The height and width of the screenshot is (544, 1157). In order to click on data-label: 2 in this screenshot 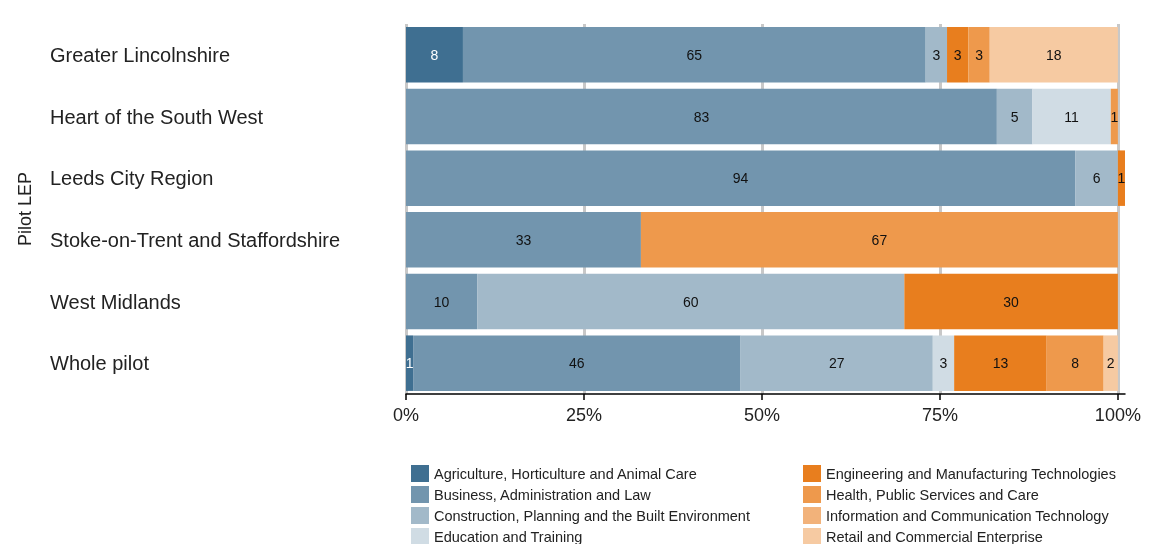, I will do `click(1110, 363)`.